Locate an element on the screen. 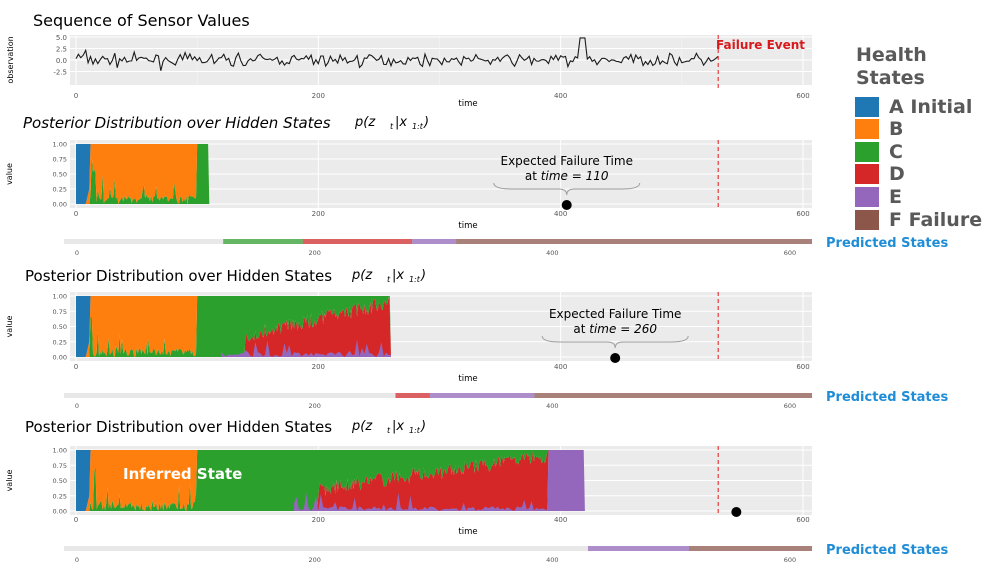  inferred-state-label: Inferred State is located at coordinates (182, 474).